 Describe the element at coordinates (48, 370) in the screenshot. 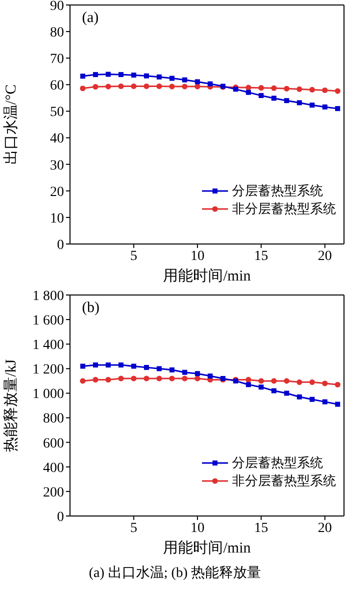

I see `y-tick-label: 1 200` at that location.